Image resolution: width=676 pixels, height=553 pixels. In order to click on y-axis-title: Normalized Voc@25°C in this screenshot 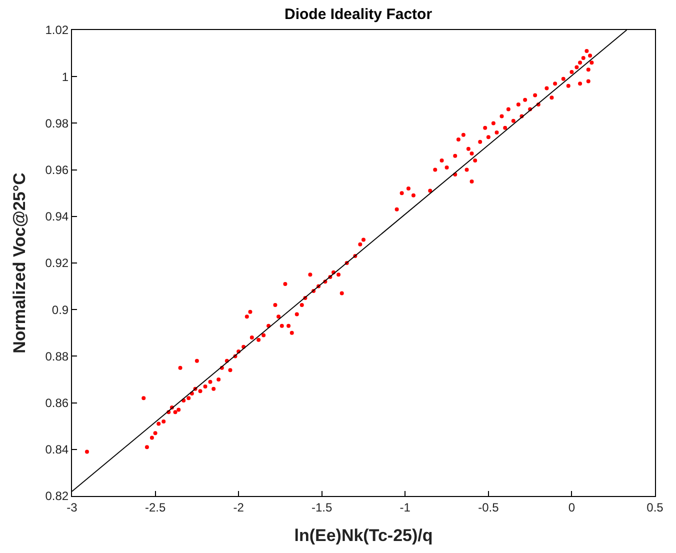, I will do `click(19, 263)`.